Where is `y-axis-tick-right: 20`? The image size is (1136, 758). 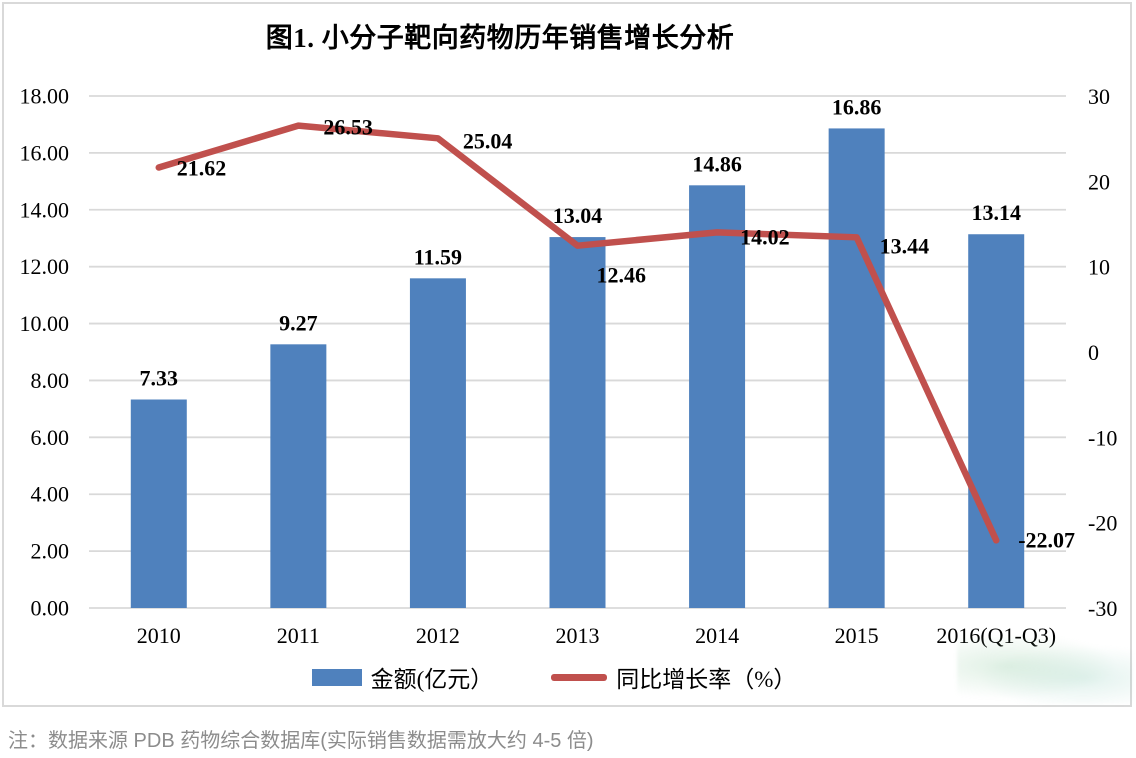
y-axis-tick-right: 20 is located at coordinates (1099, 181).